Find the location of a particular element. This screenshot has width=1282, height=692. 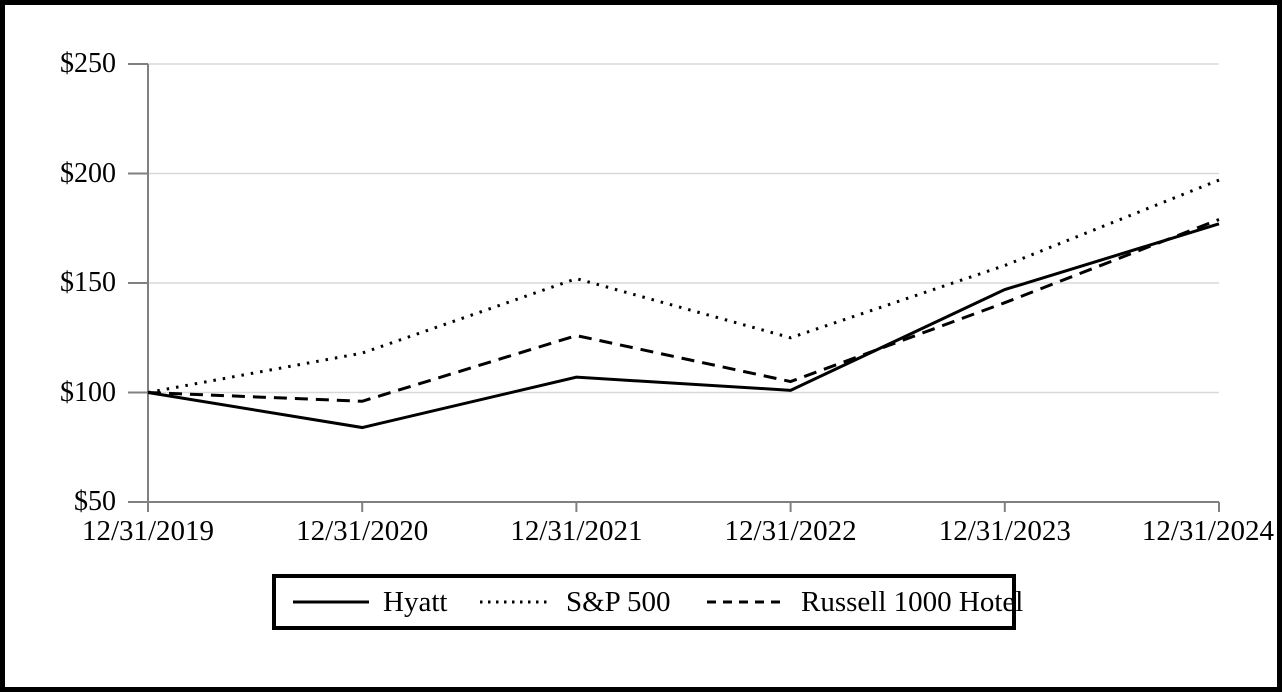

legend-item-hyatt: Hyatt is located at coordinates (369, 602).